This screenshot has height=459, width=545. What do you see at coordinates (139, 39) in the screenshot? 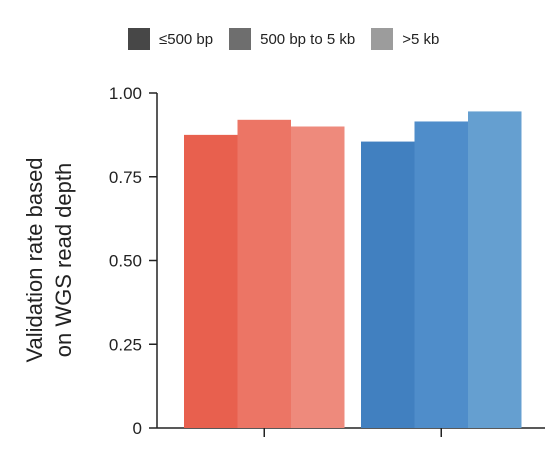
I see `legend-swatch-small` at bounding box center [139, 39].